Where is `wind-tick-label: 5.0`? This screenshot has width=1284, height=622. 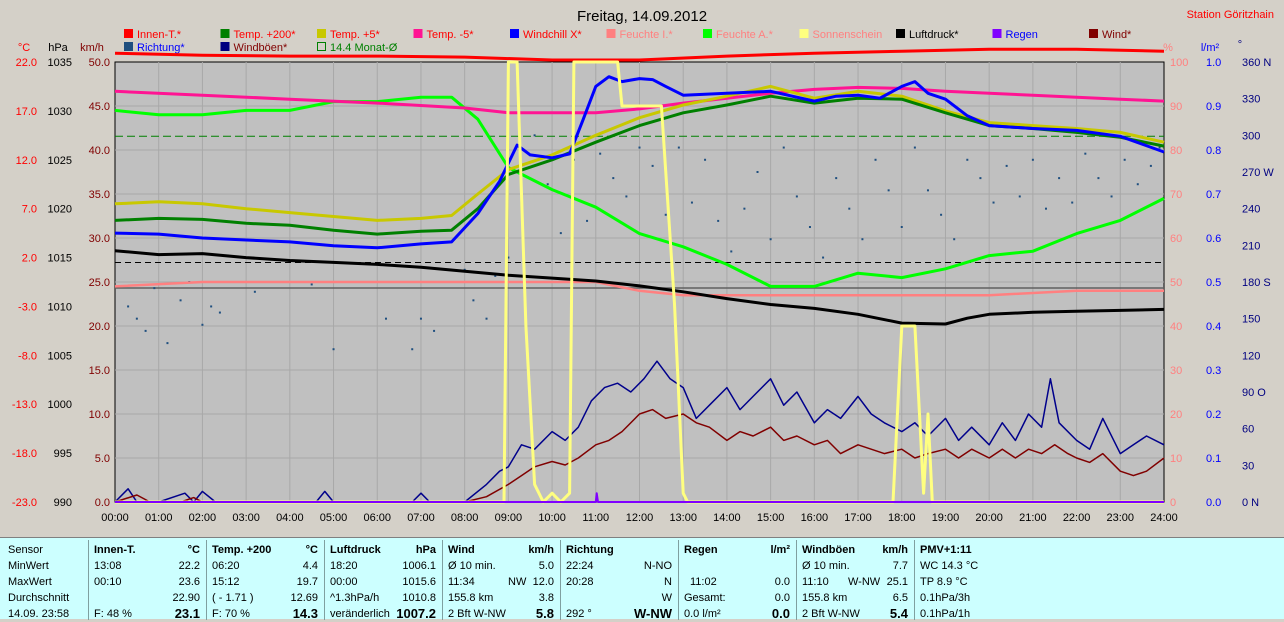 wind-tick-label: 5.0 is located at coordinates (102, 459).